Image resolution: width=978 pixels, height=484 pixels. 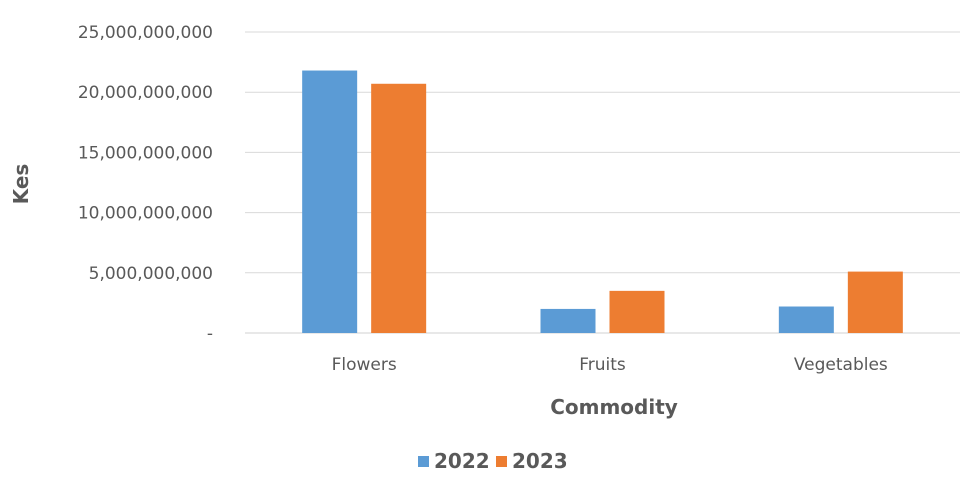 I want to click on x-tick-label: Flowers, so click(x=364, y=365).